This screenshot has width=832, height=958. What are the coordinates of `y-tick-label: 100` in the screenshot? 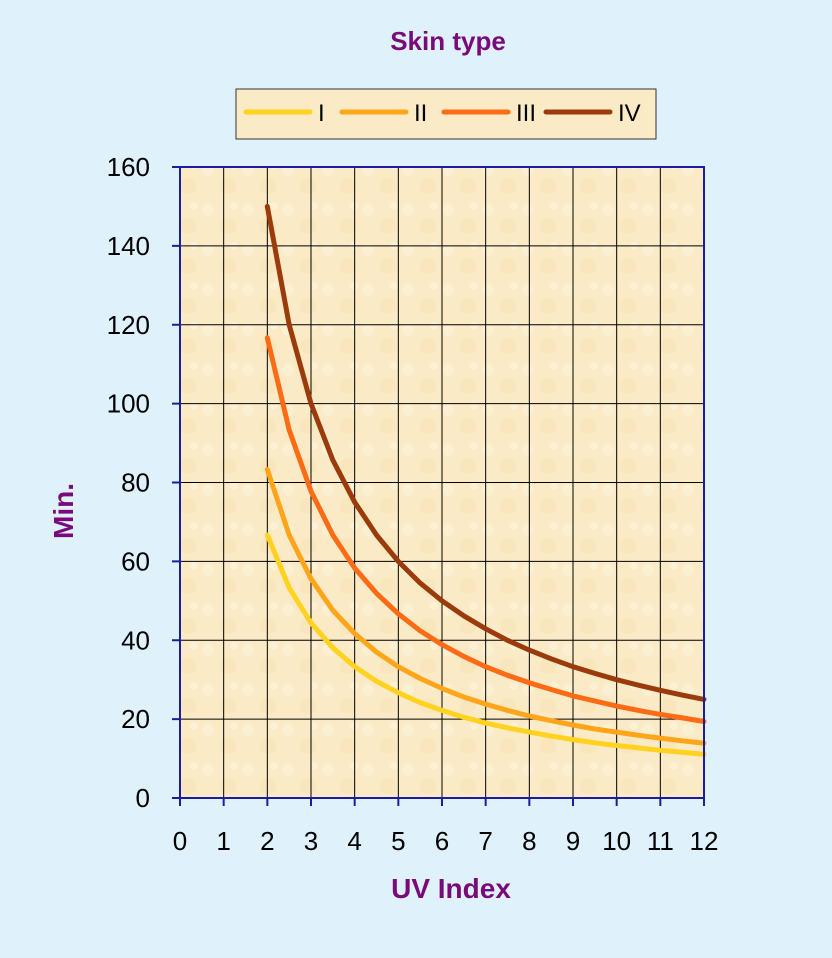 It's located at (128, 404).